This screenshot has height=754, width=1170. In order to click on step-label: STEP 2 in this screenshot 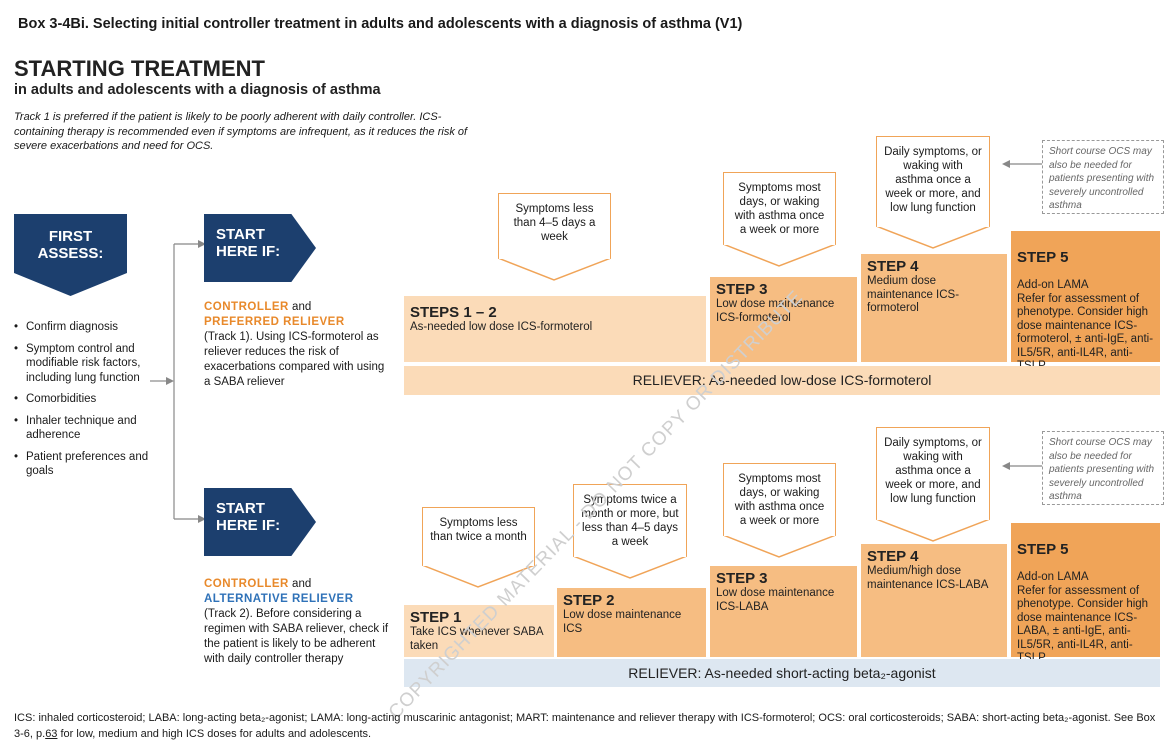, I will do `click(589, 600)`.